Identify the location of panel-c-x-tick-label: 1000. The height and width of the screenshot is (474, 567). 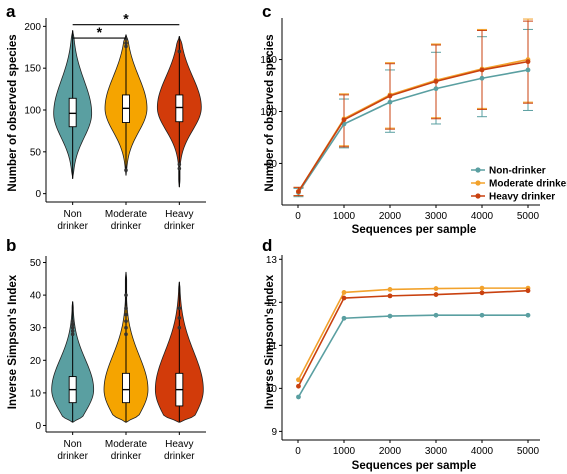
(344, 216).